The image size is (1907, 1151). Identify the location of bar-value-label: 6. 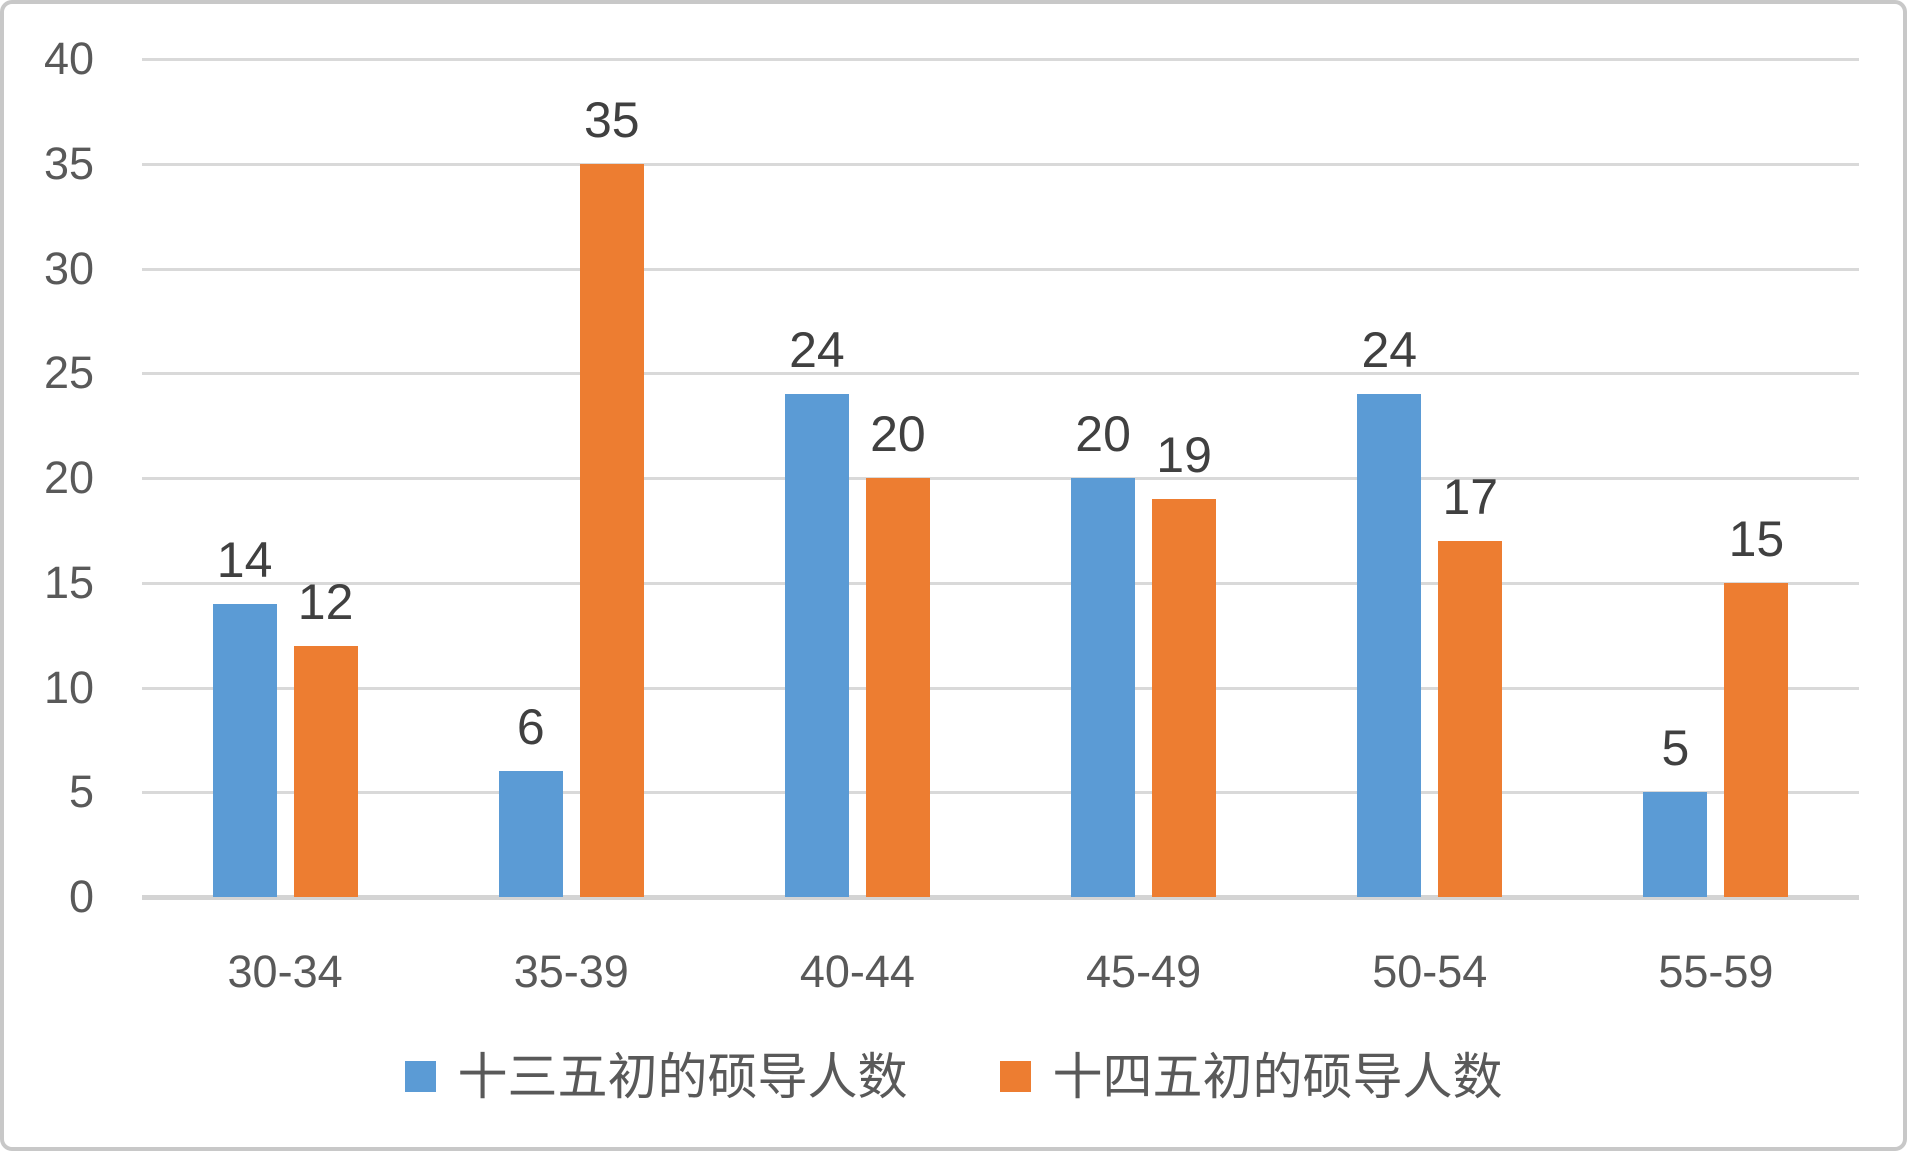
(530, 727).